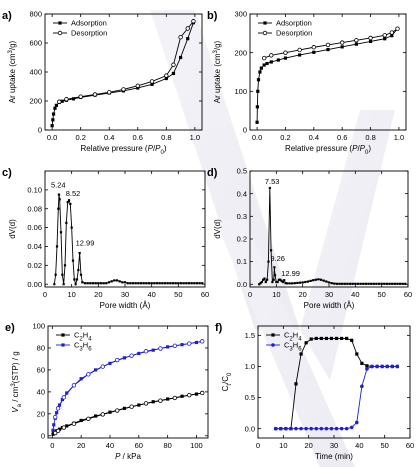 Image resolution: width=419 pixels, height=467 pixels. I want to click on y-tick-label: 0.04, so click(34, 246).